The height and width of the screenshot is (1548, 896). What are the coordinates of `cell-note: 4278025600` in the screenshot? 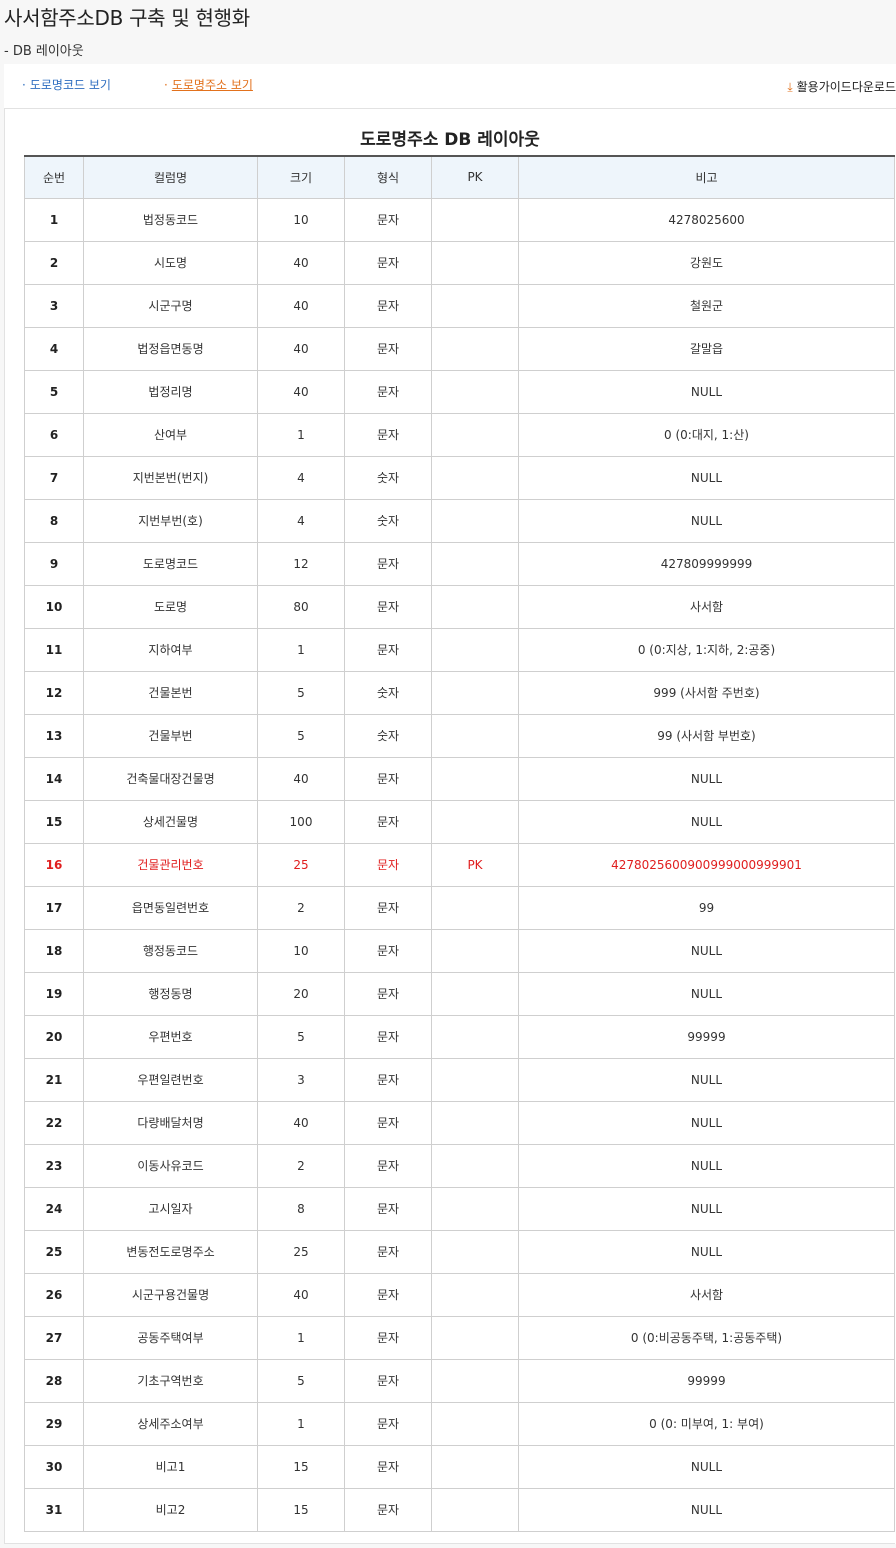 It's located at (706, 219).